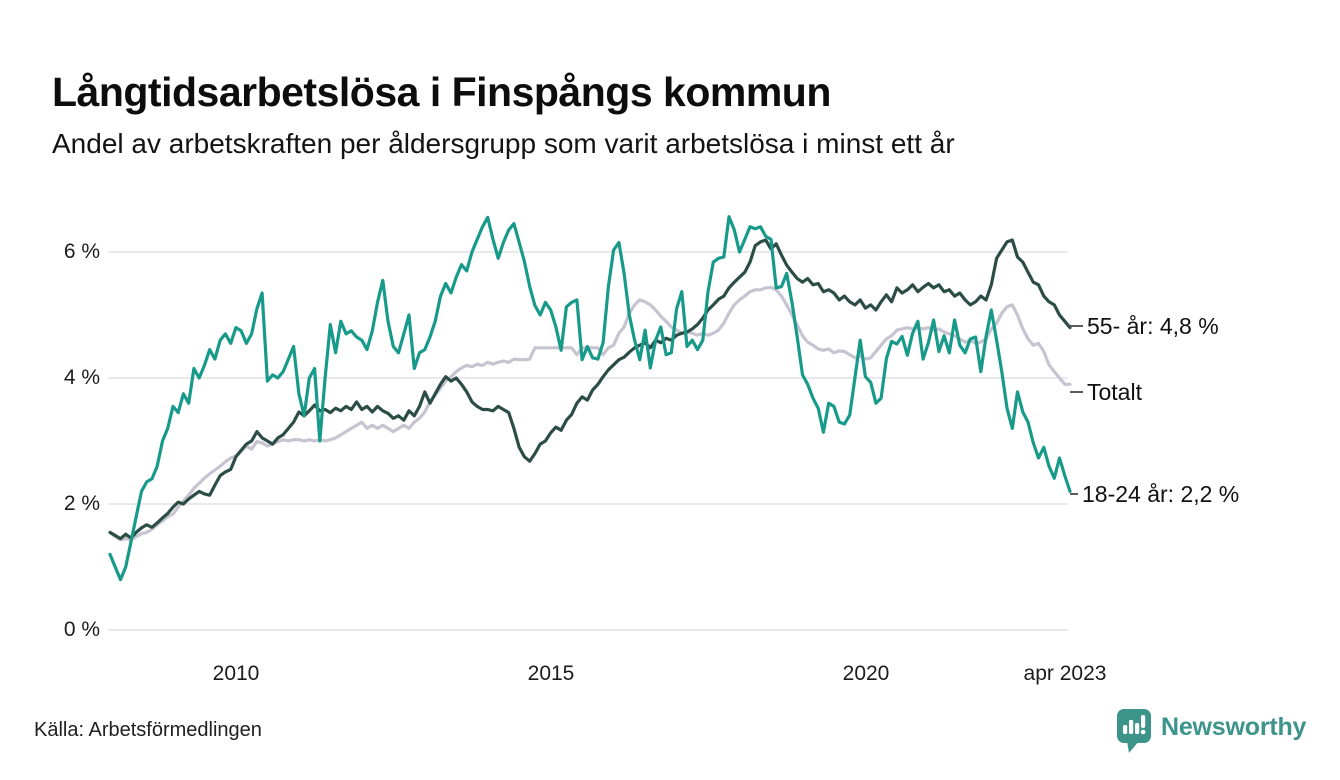  Describe the element at coordinates (148, 730) in the screenshot. I see `source-note: Källa: Arbetsförmedlingen` at that location.